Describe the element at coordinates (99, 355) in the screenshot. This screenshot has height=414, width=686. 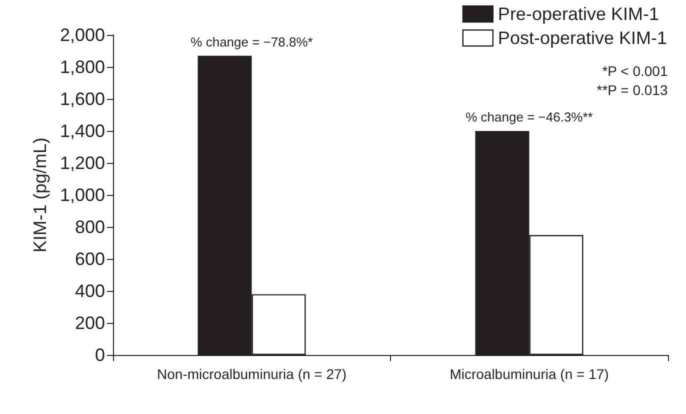
I see `y-tick-label: 0` at that location.